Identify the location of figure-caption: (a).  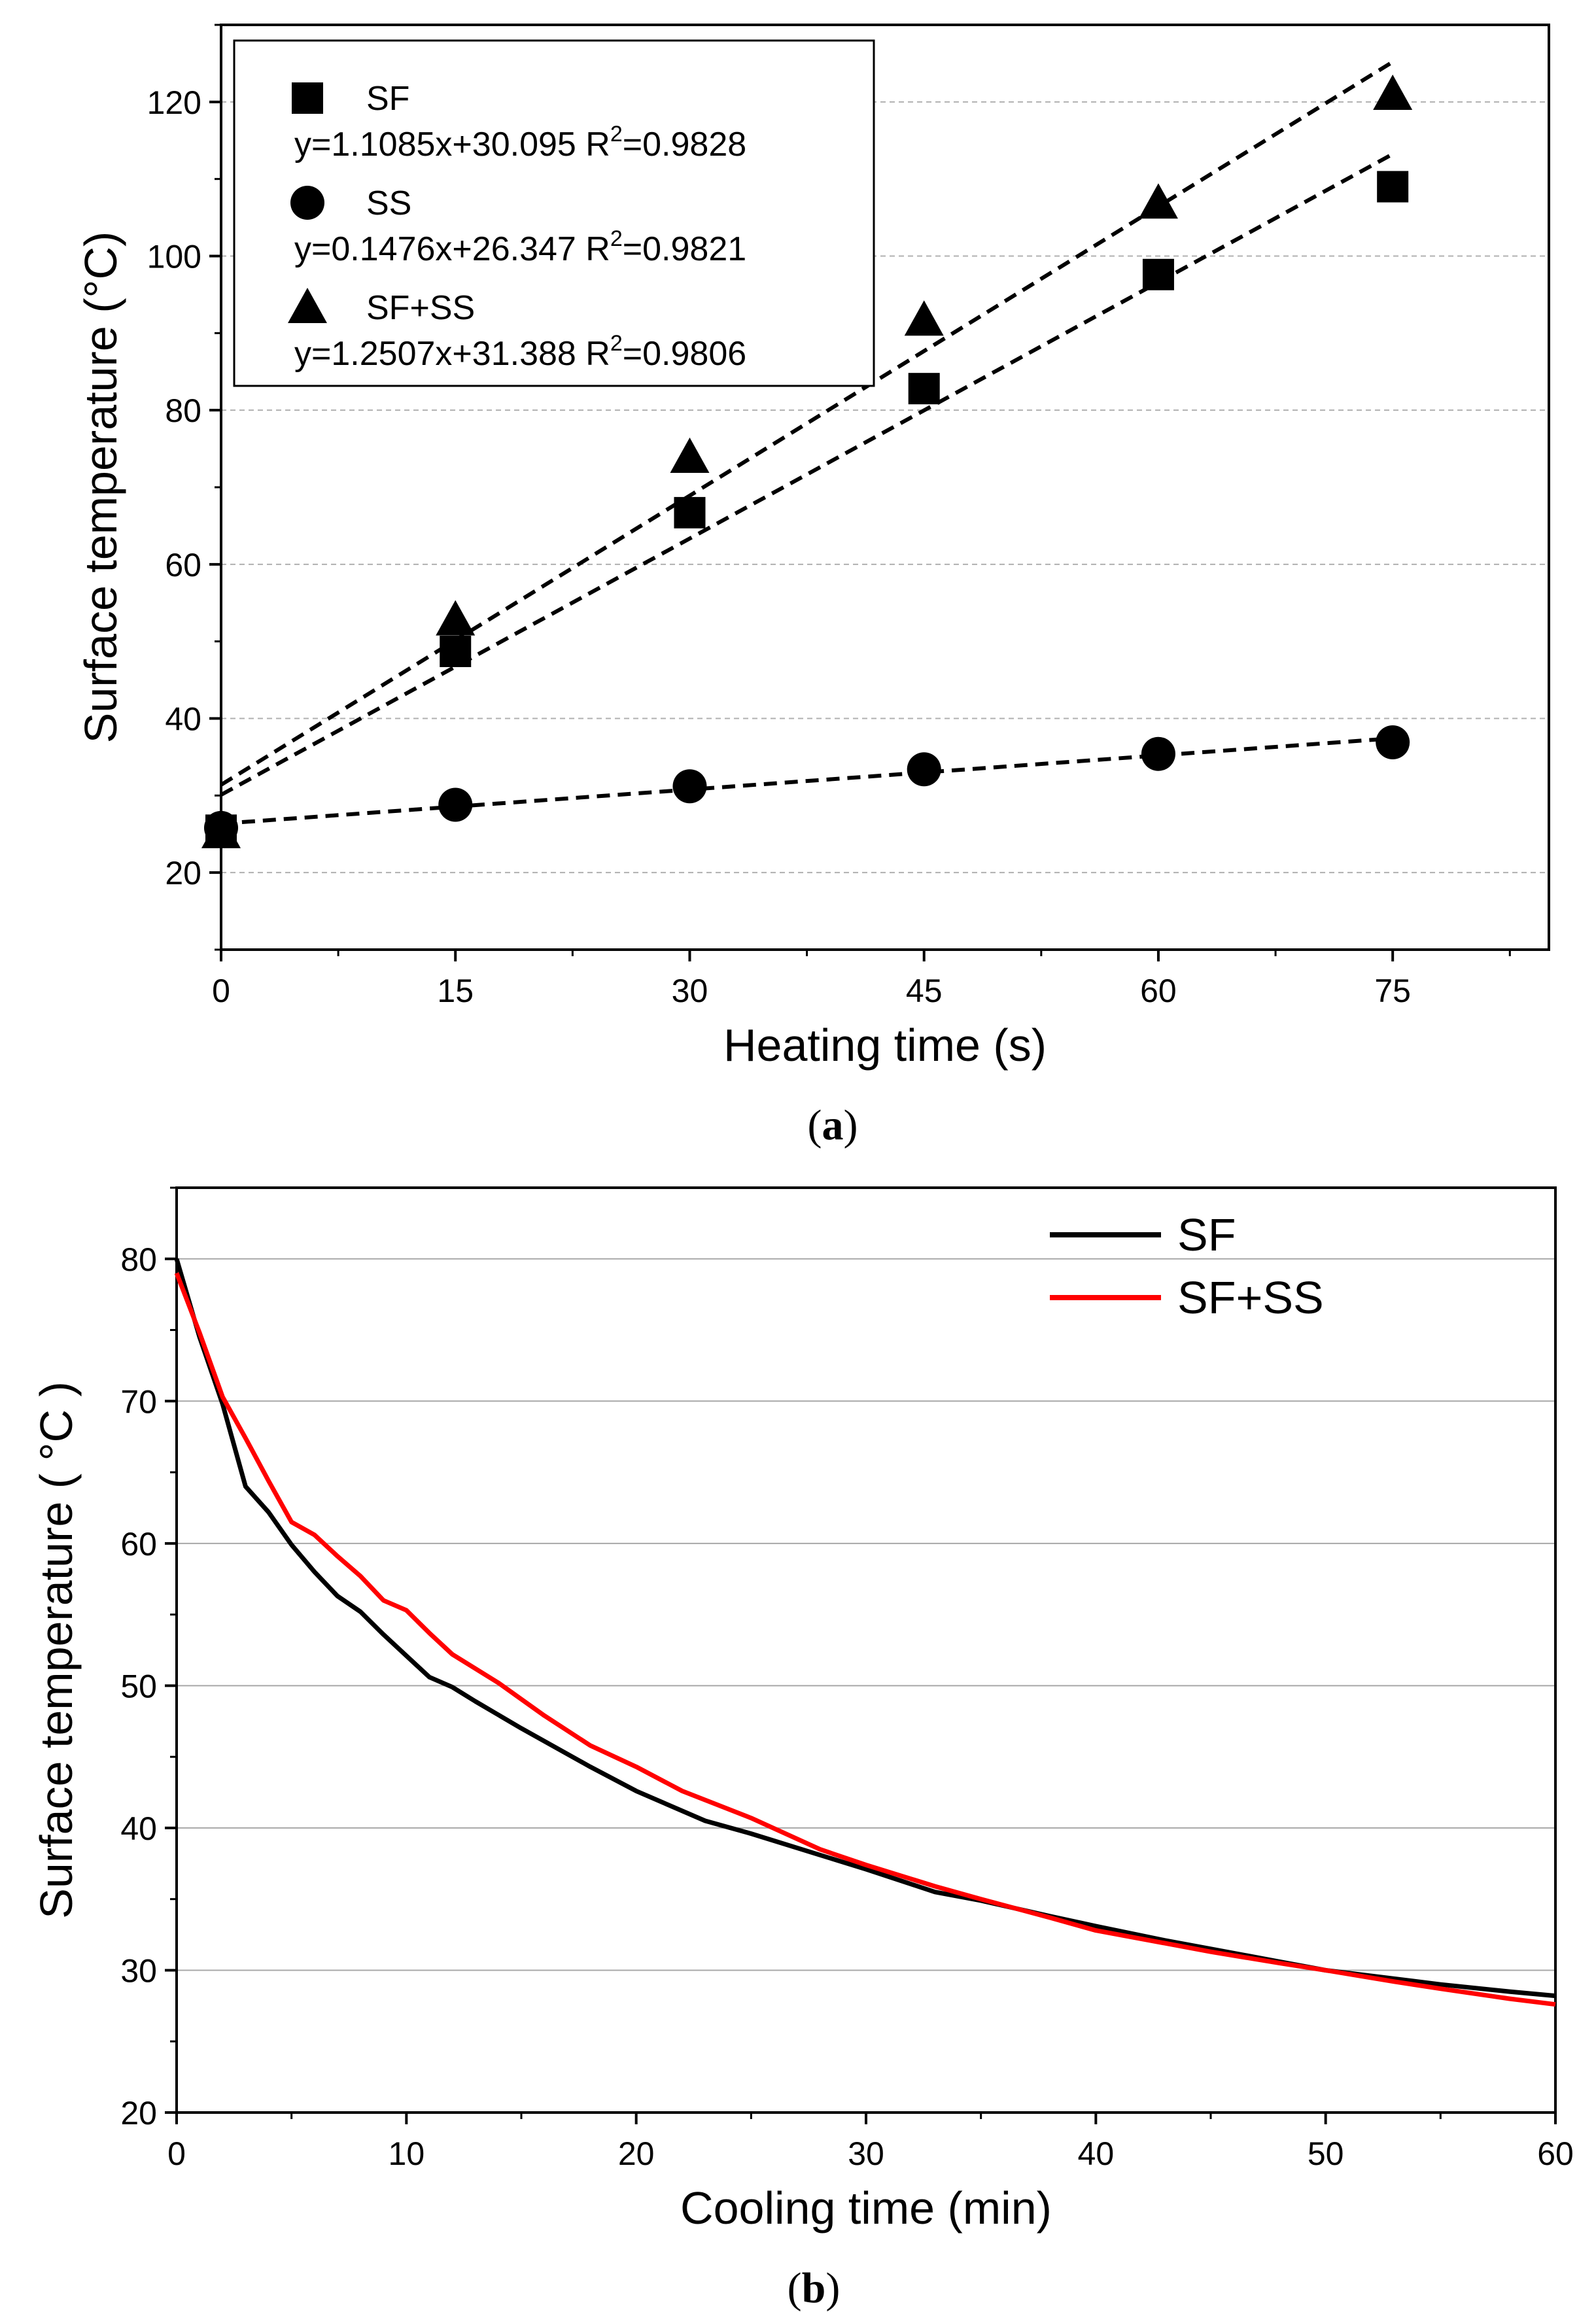
(833, 1125).